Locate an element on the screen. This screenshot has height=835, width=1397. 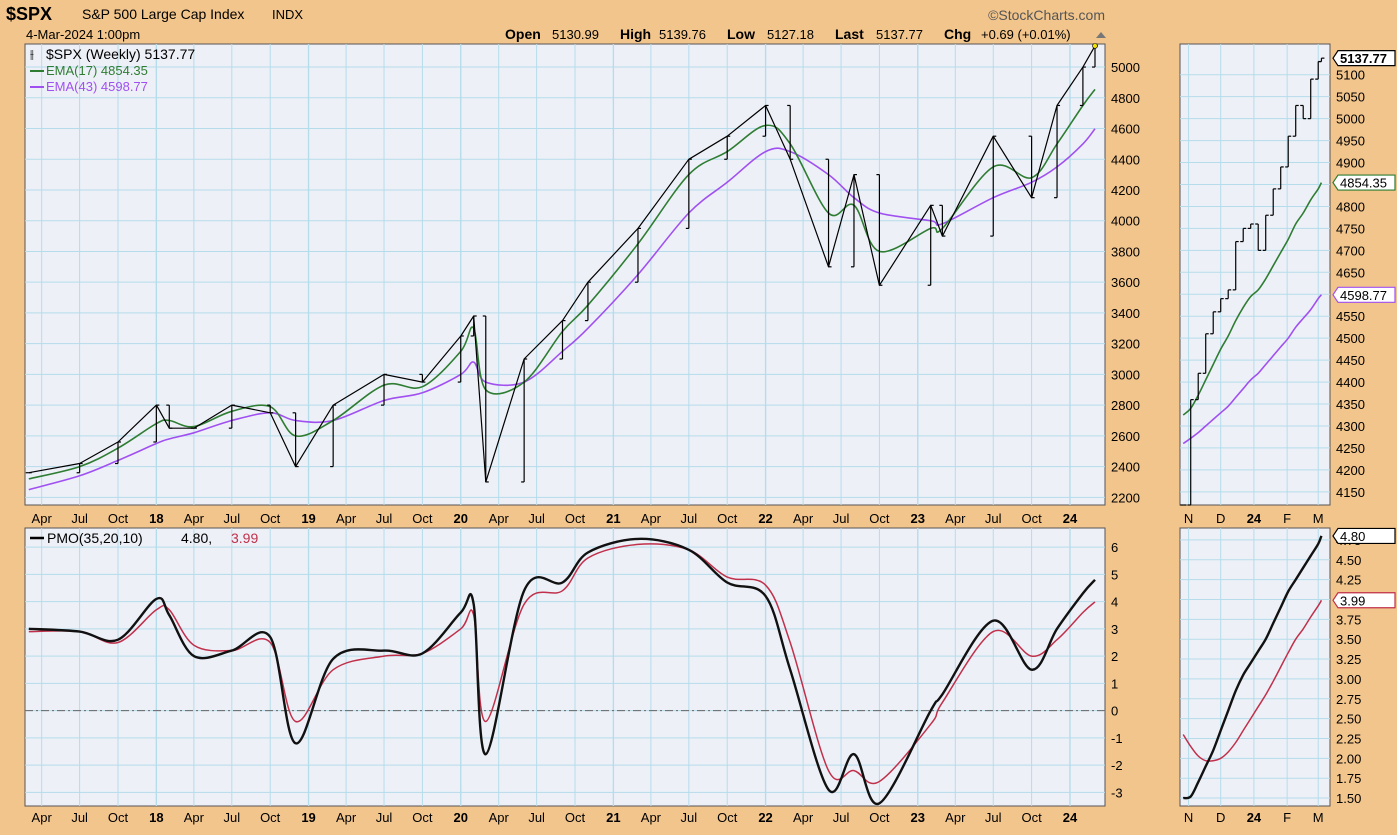
pmo-zoom-y-tick-label: 3.00 is located at coordinates (1348, 679).